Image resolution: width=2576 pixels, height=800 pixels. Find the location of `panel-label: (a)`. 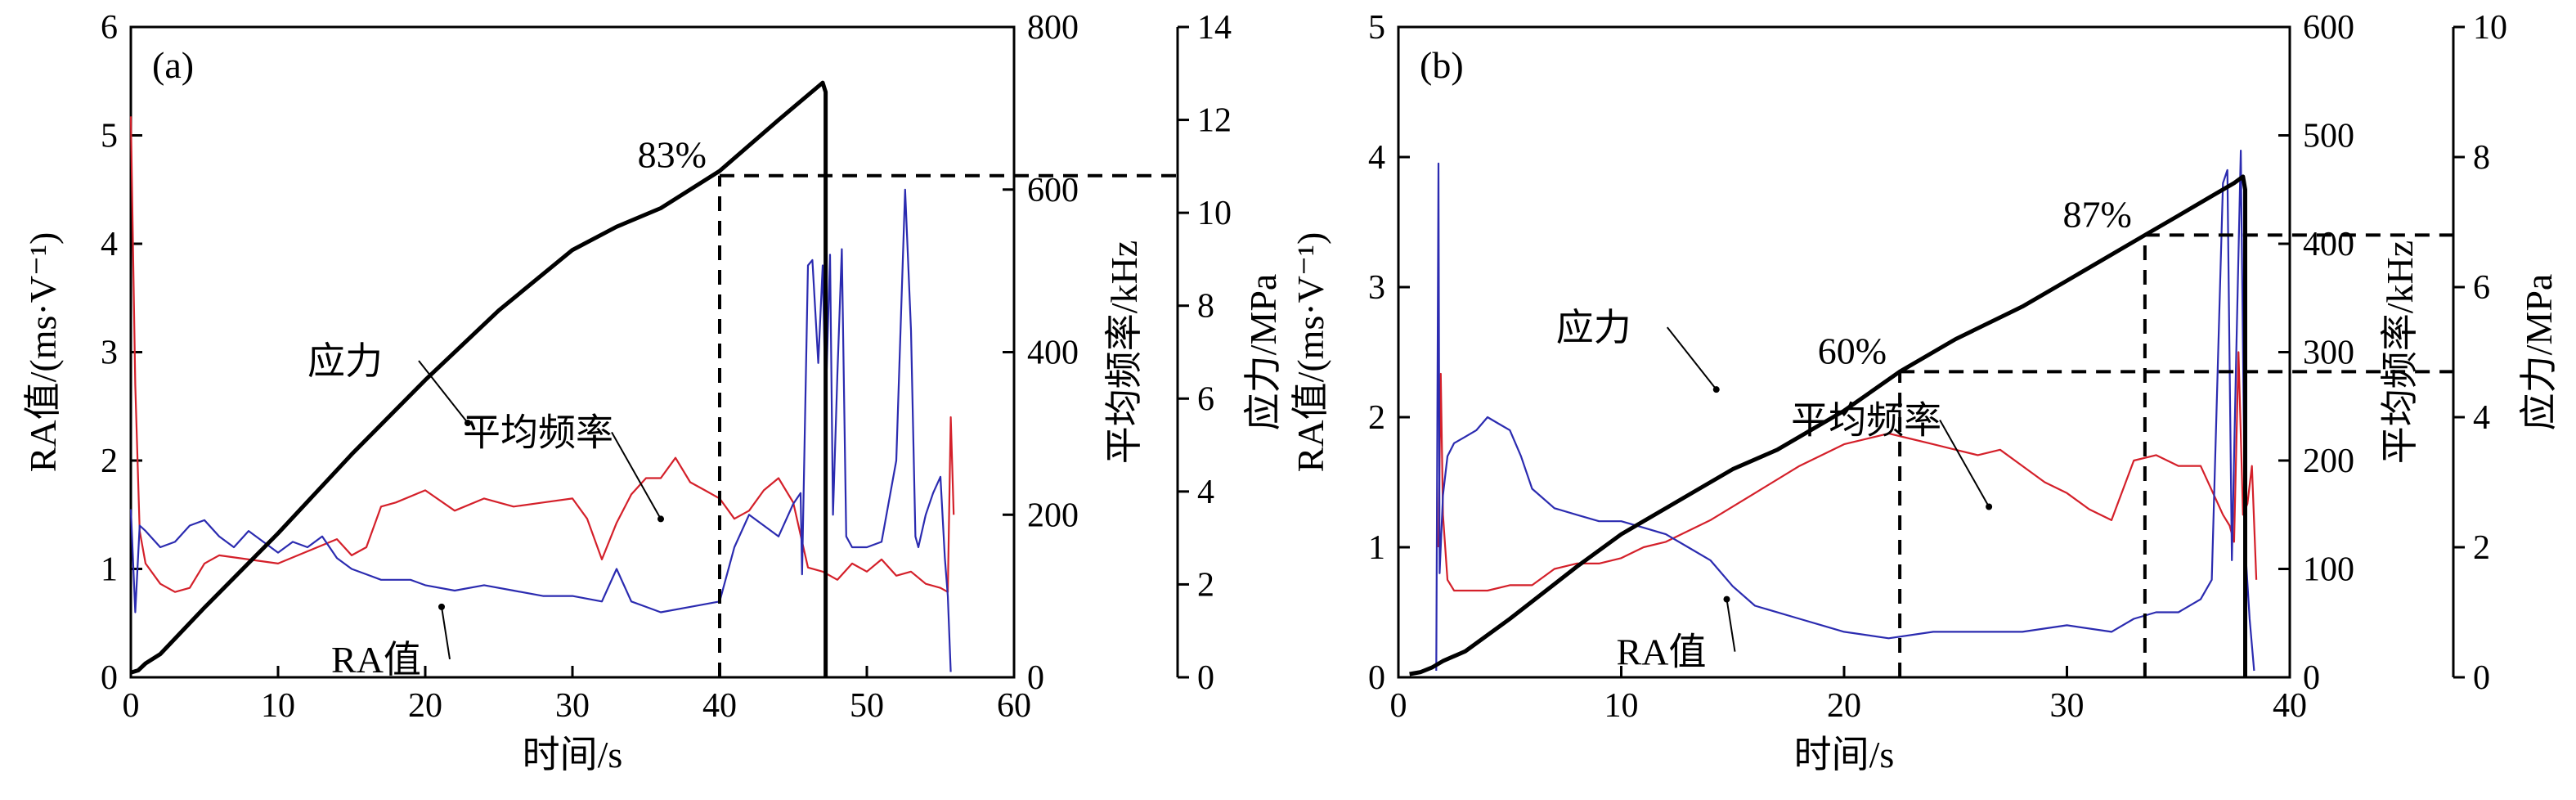

panel-label: (a) is located at coordinates (173, 65).